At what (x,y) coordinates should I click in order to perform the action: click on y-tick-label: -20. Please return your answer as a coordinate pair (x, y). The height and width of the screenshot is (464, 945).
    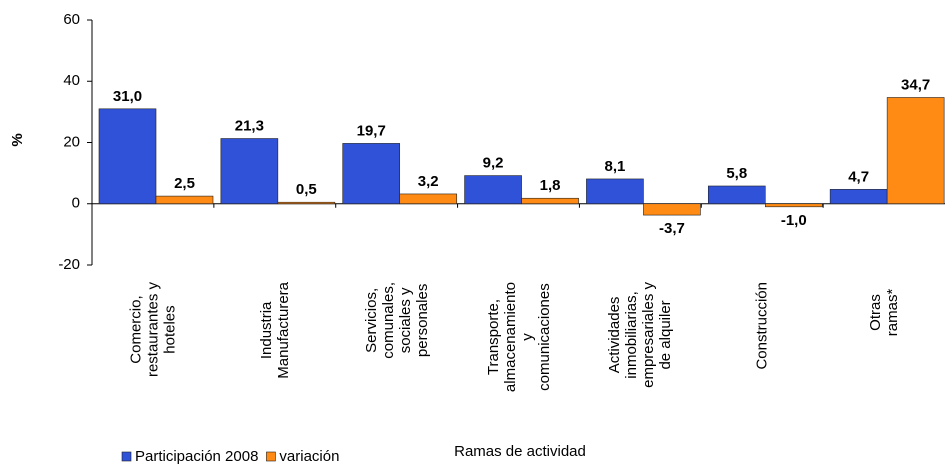
    Looking at the image, I should click on (69, 264).